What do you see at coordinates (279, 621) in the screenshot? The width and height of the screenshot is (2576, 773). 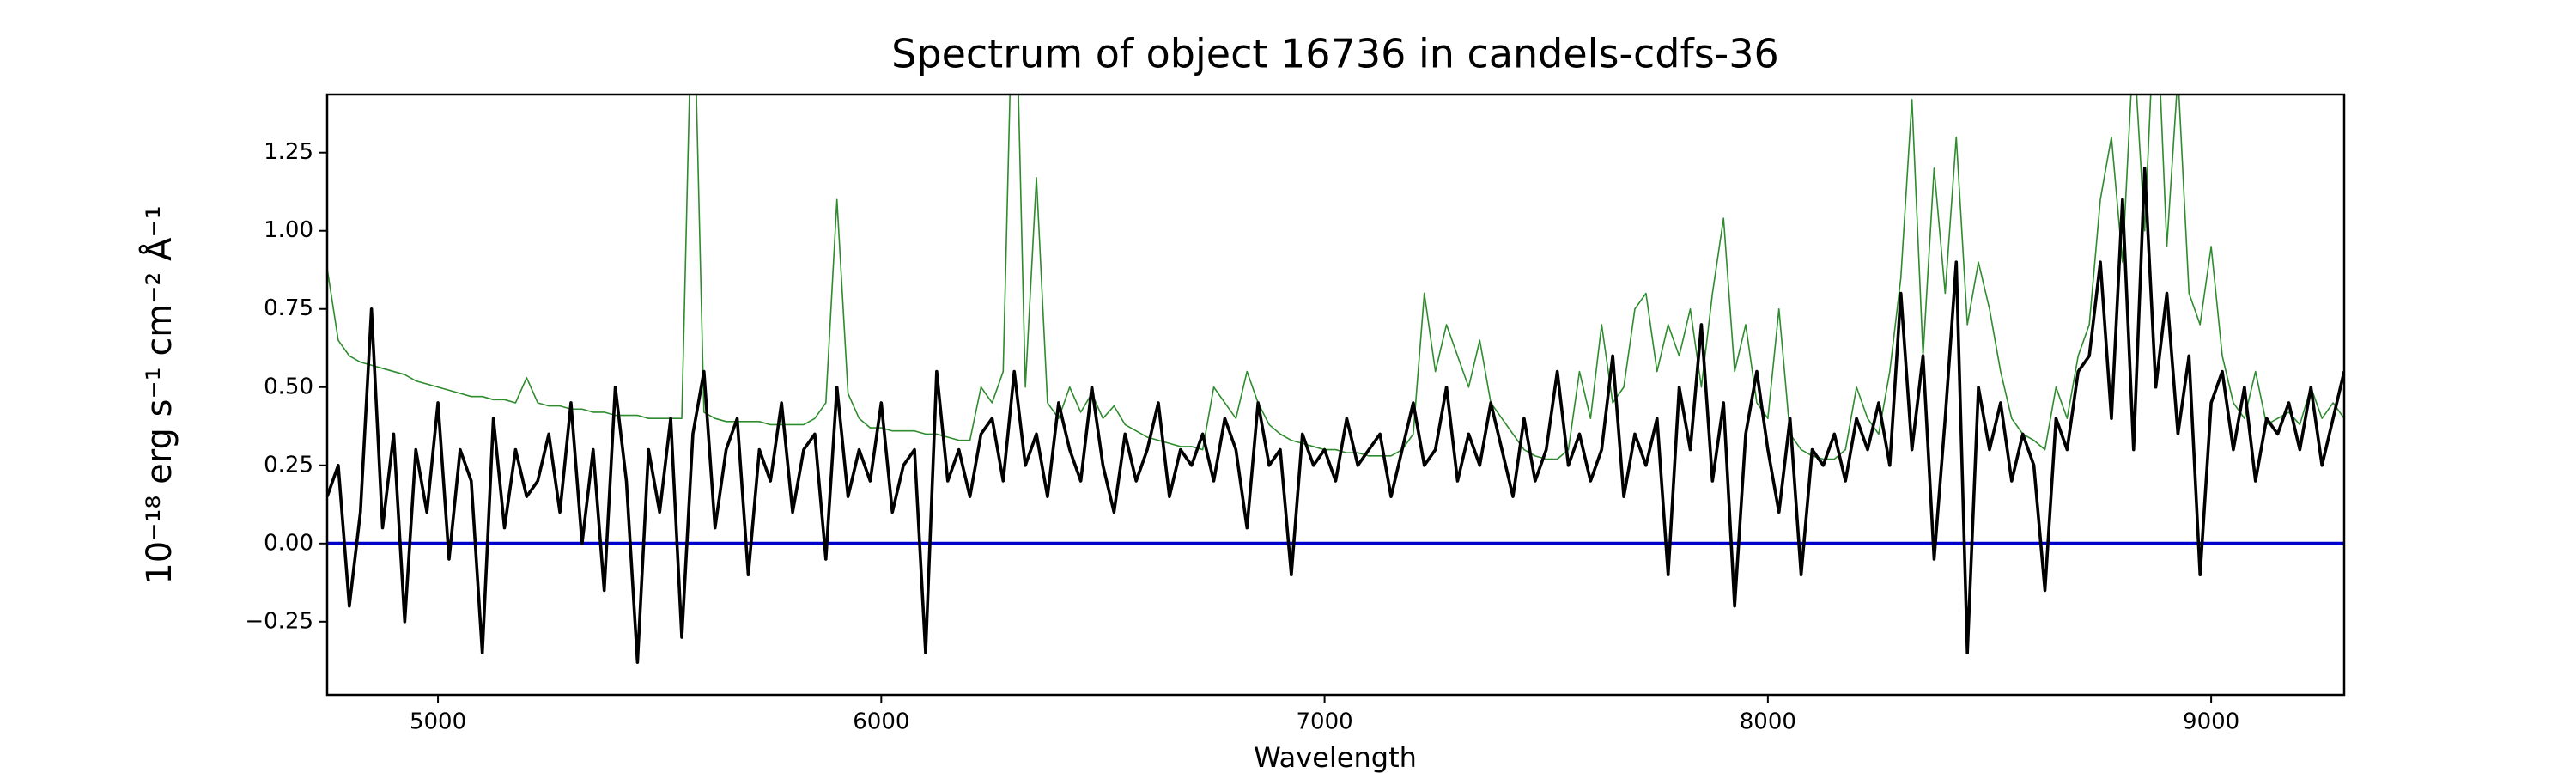 I see `y-tick-label: −0.25` at bounding box center [279, 621].